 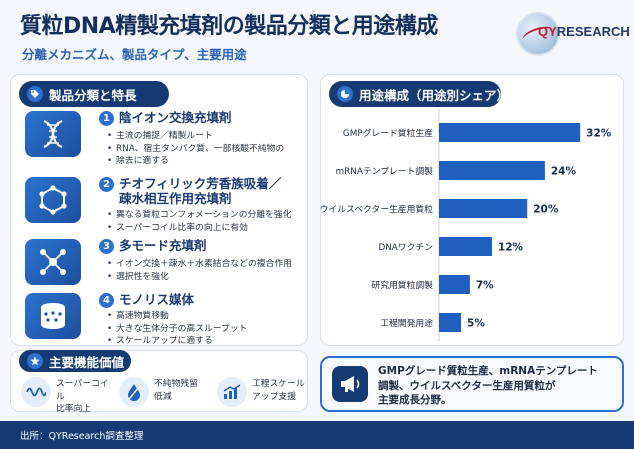 I want to click on category-label: 研究用質粒調製, so click(x=402, y=285).